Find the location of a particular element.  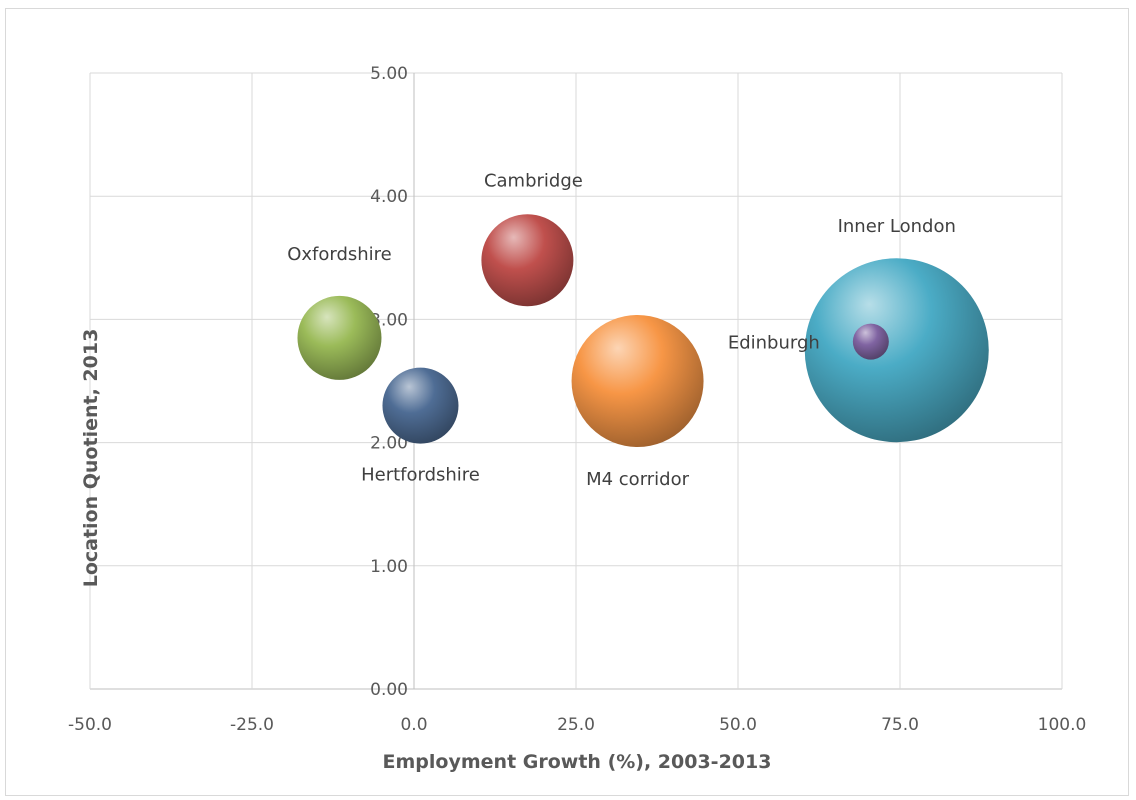

x-tick-label: 0.0 is located at coordinates (413, 725).